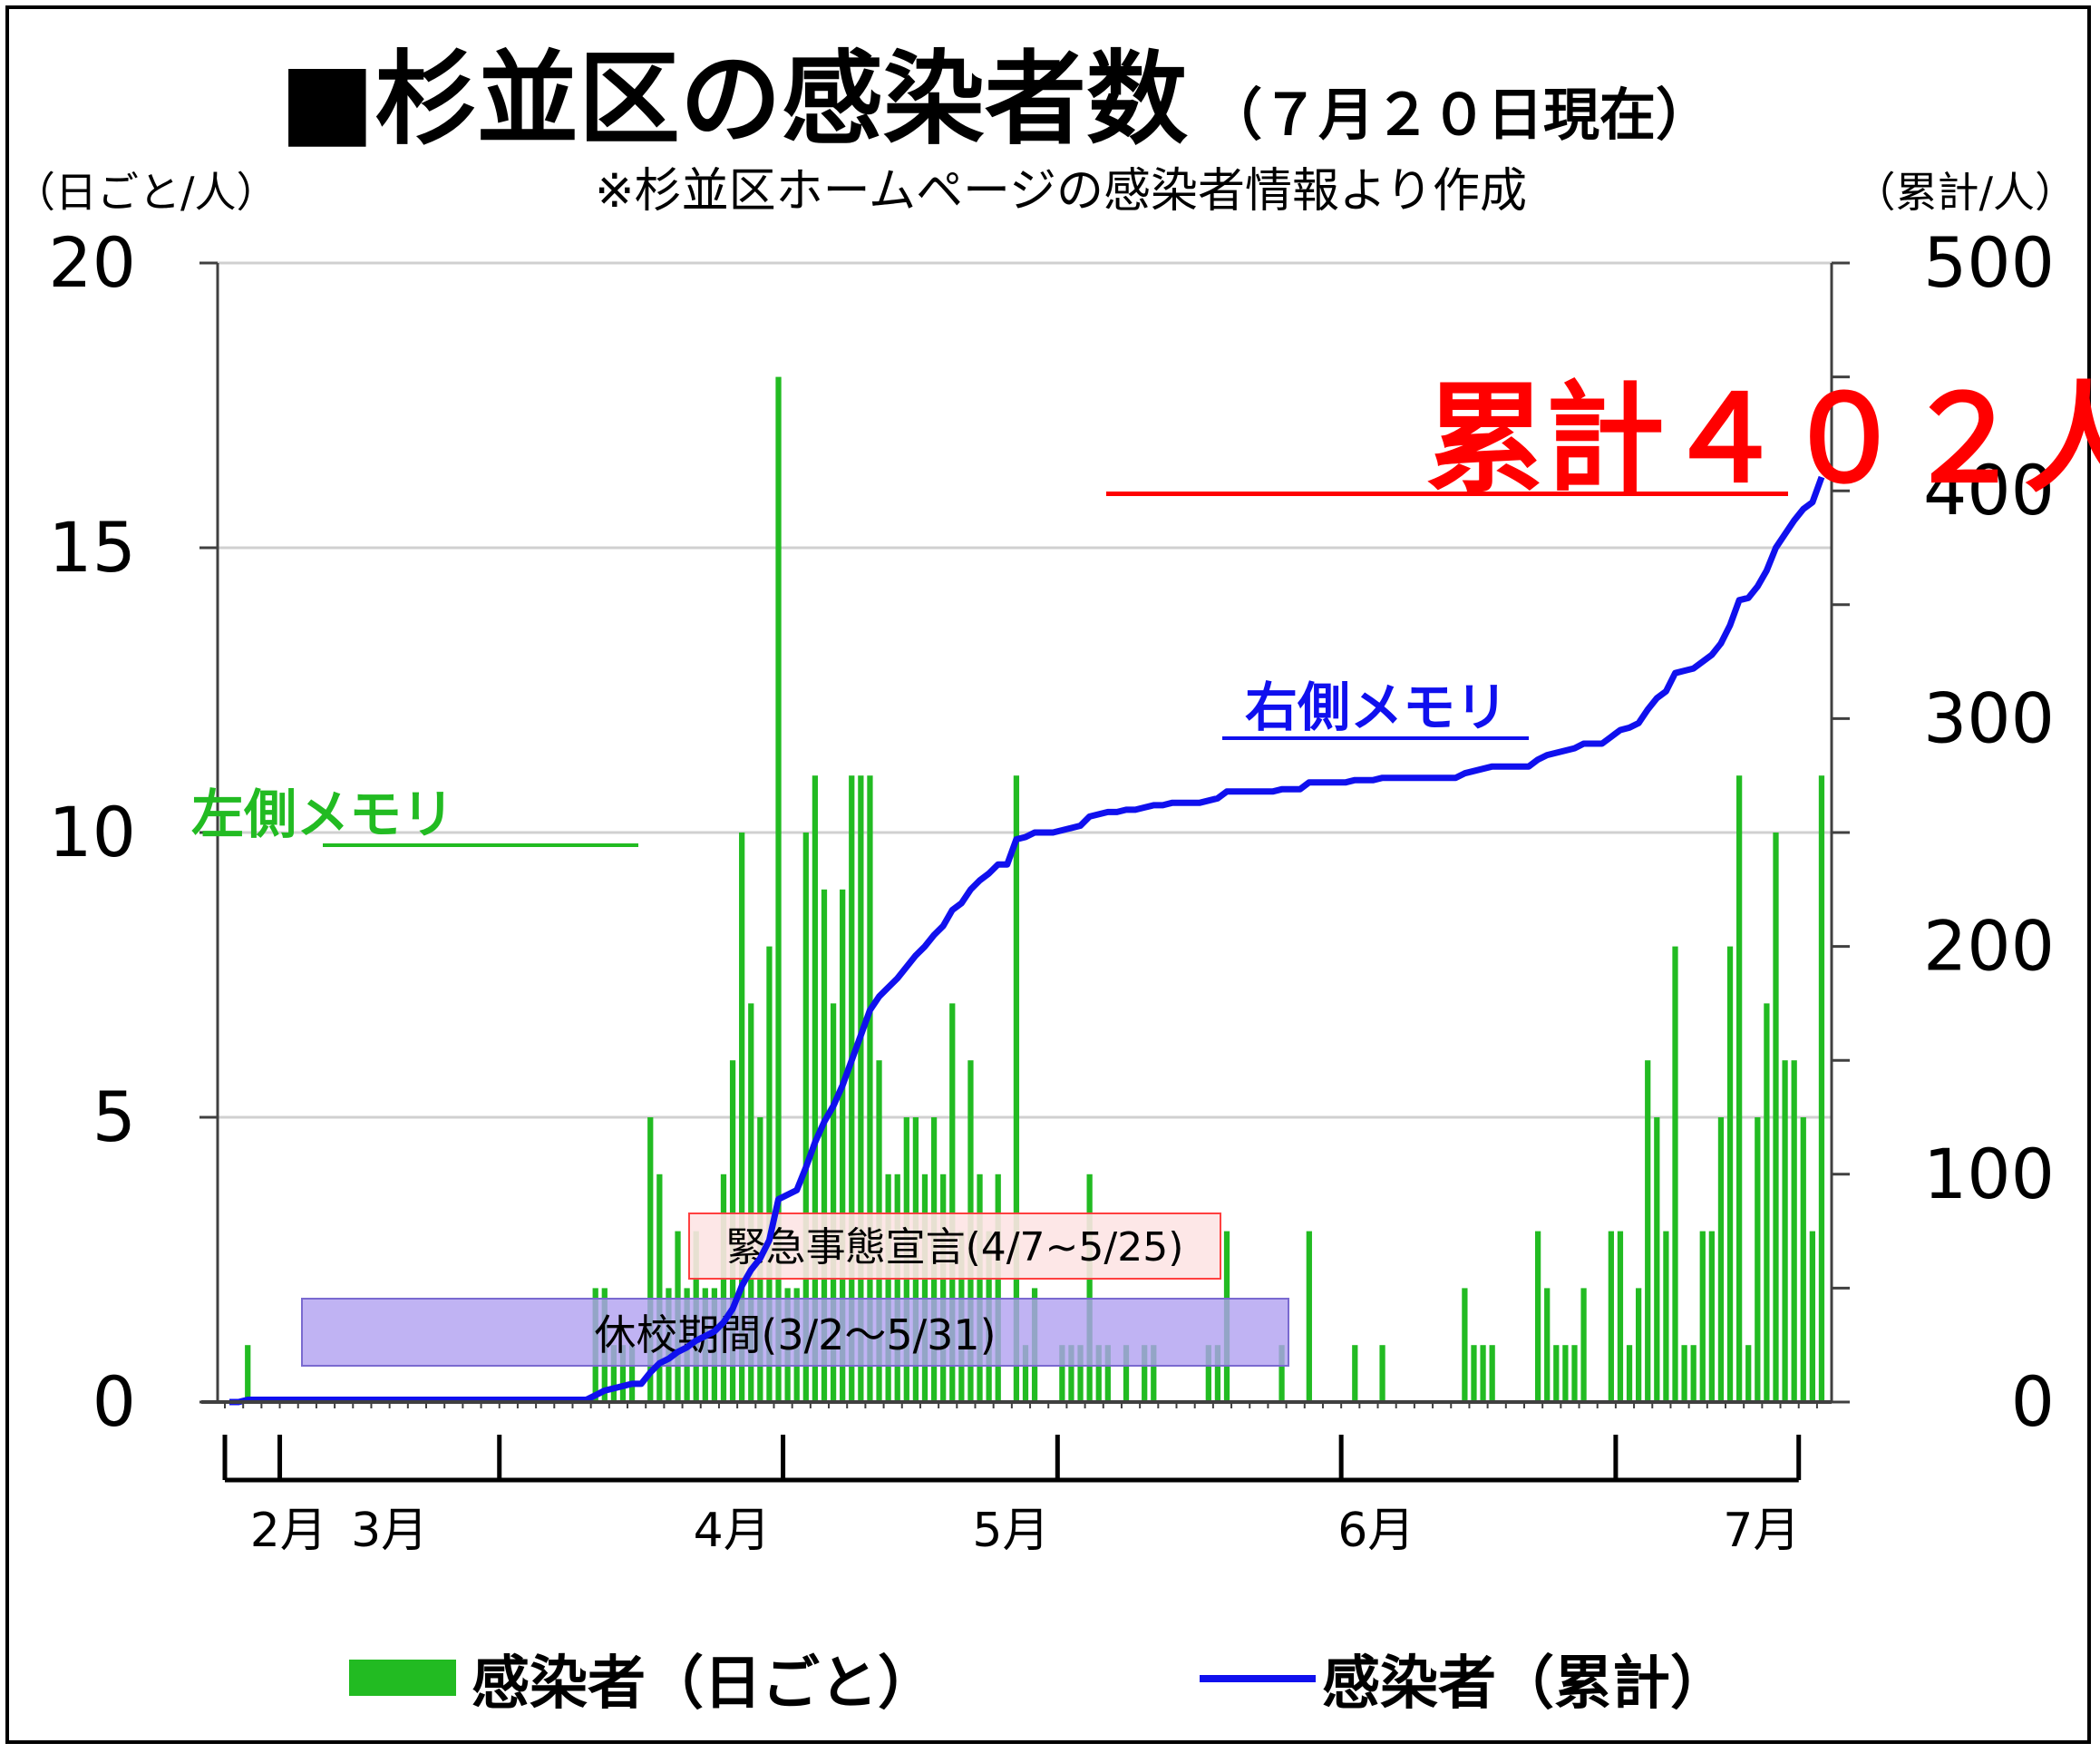 Image resolution: width=2100 pixels, height=1753 pixels. What do you see at coordinates (1447, 494) in the screenshot?
I see `total-underline` at bounding box center [1447, 494].